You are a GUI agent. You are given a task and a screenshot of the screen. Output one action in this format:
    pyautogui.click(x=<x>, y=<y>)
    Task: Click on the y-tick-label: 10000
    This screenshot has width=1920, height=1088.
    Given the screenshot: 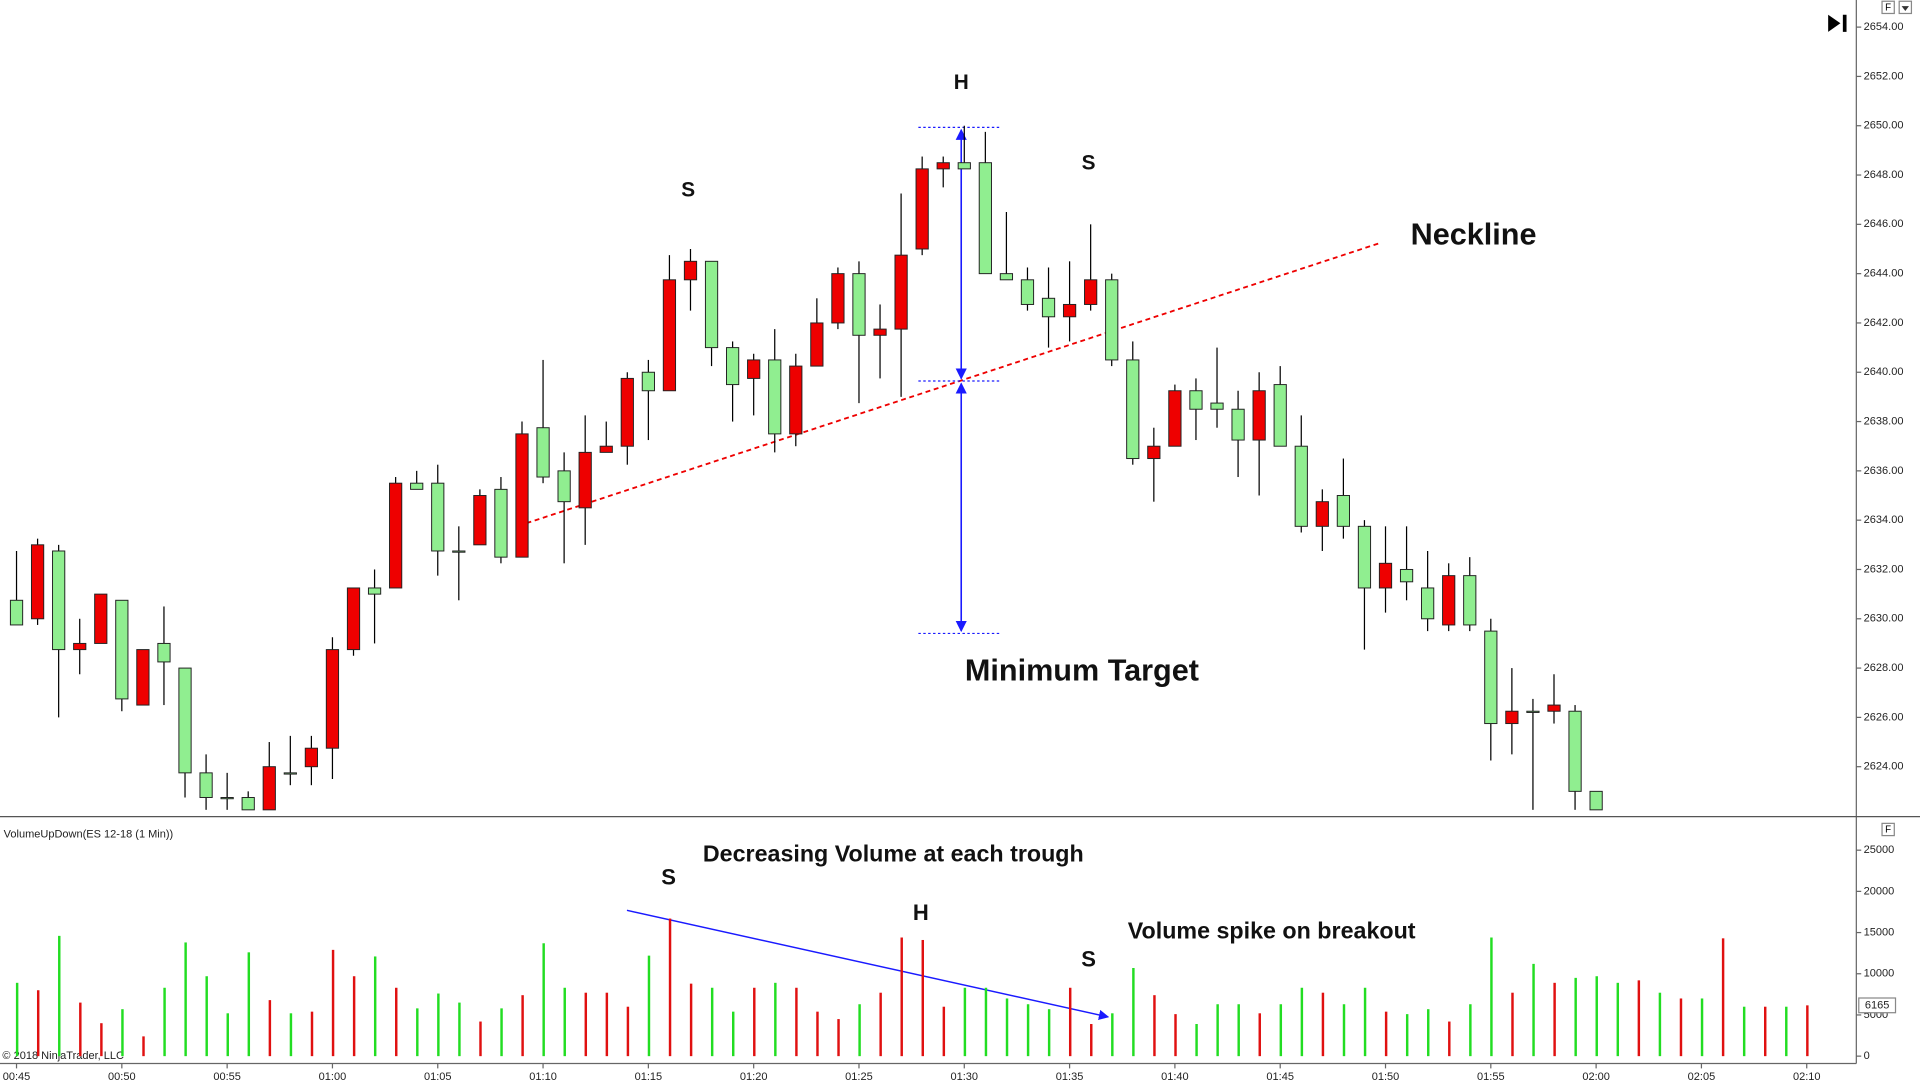 What is the action you would take?
    pyautogui.click(x=1879, y=974)
    